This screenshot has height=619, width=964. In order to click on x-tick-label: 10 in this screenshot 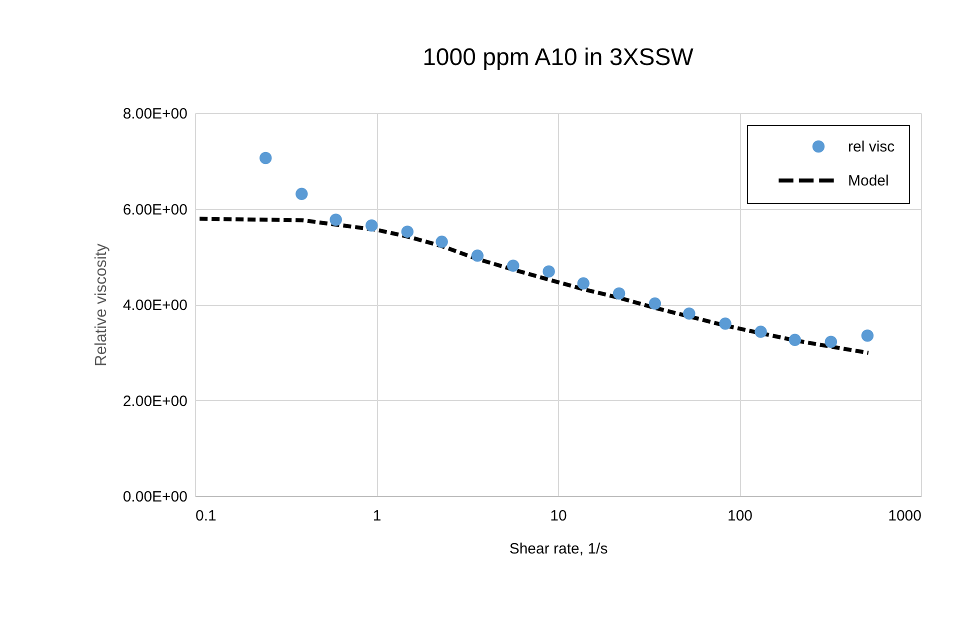, I will do `click(558, 516)`.